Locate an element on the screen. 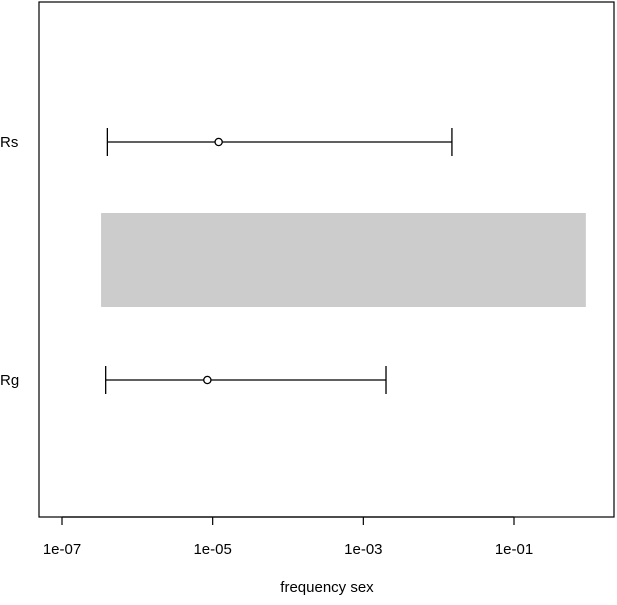 This screenshot has height=605, width=617. shaded-band-layer is located at coordinates (343, 260).